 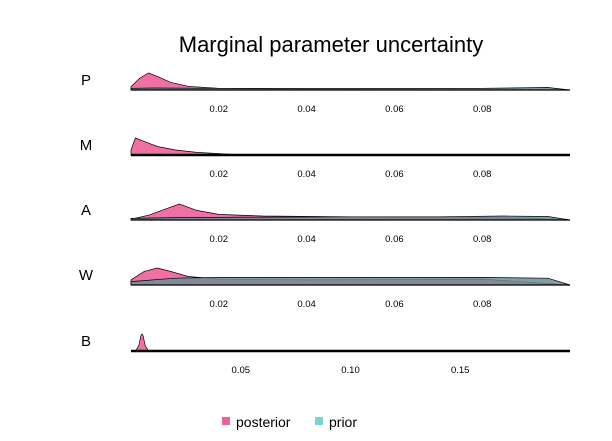 What do you see at coordinates (350, 89) in the screenshot?
I see `prior-density-p` at bounding box center [350, 89].